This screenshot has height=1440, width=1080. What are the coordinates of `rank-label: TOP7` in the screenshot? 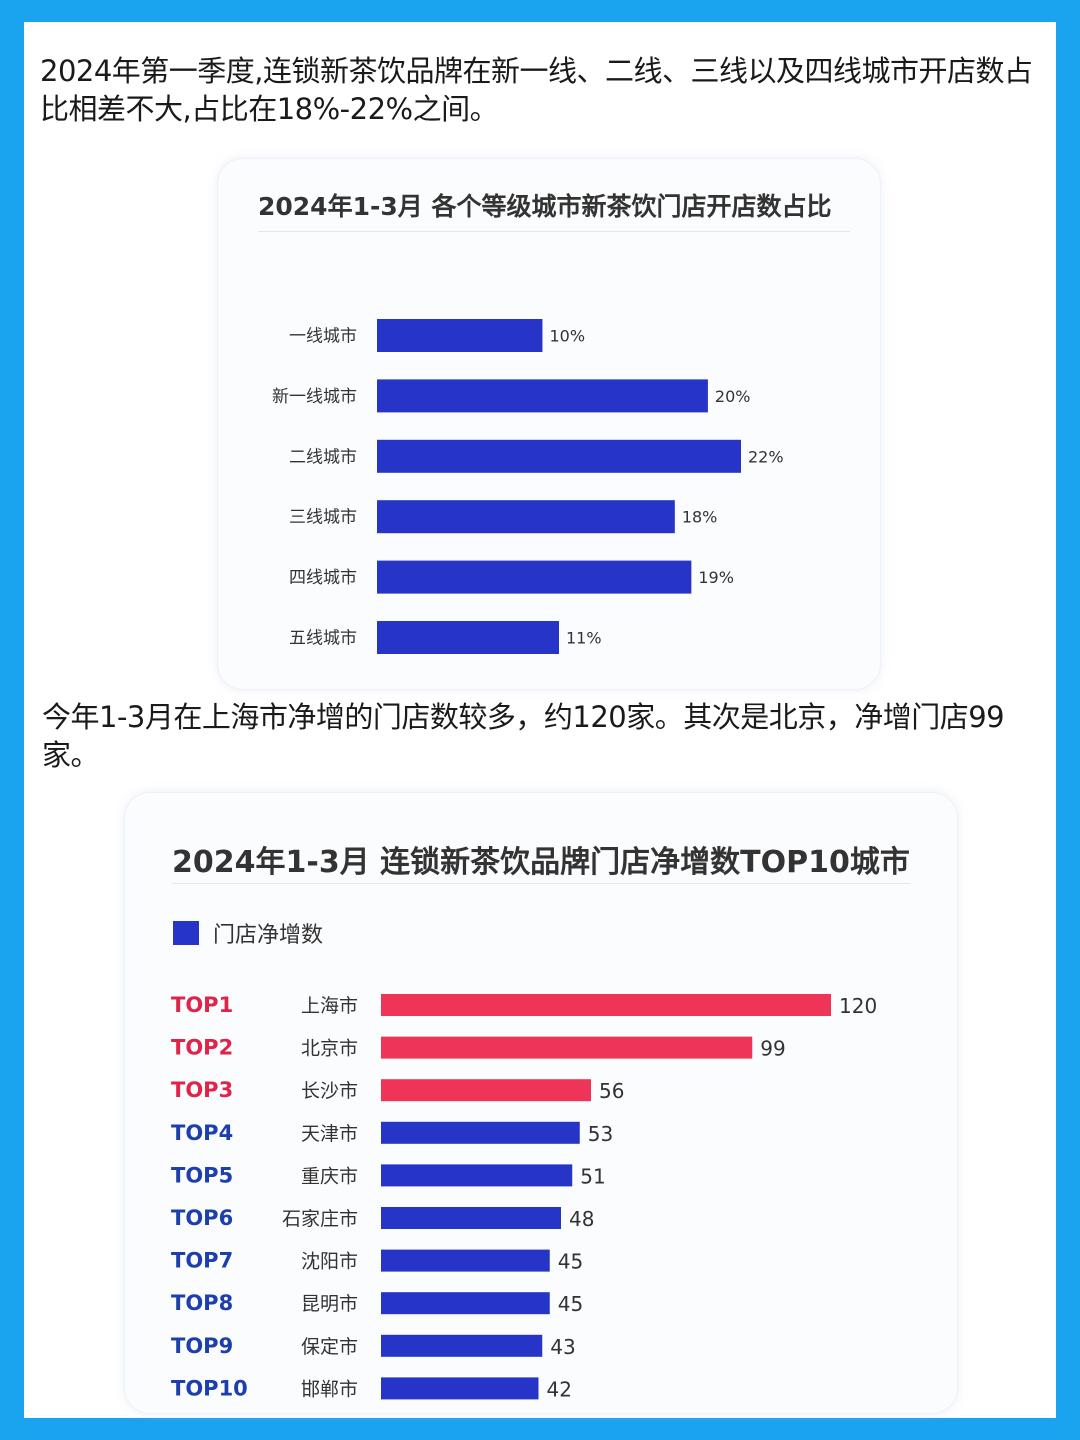 It's located at (202, 1261).